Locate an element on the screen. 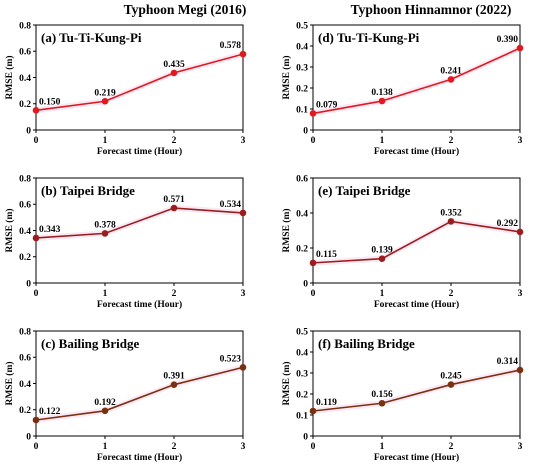 This screenshot has height=476, width=550. data-label: 0.219 is located at coordinates (105, 93).